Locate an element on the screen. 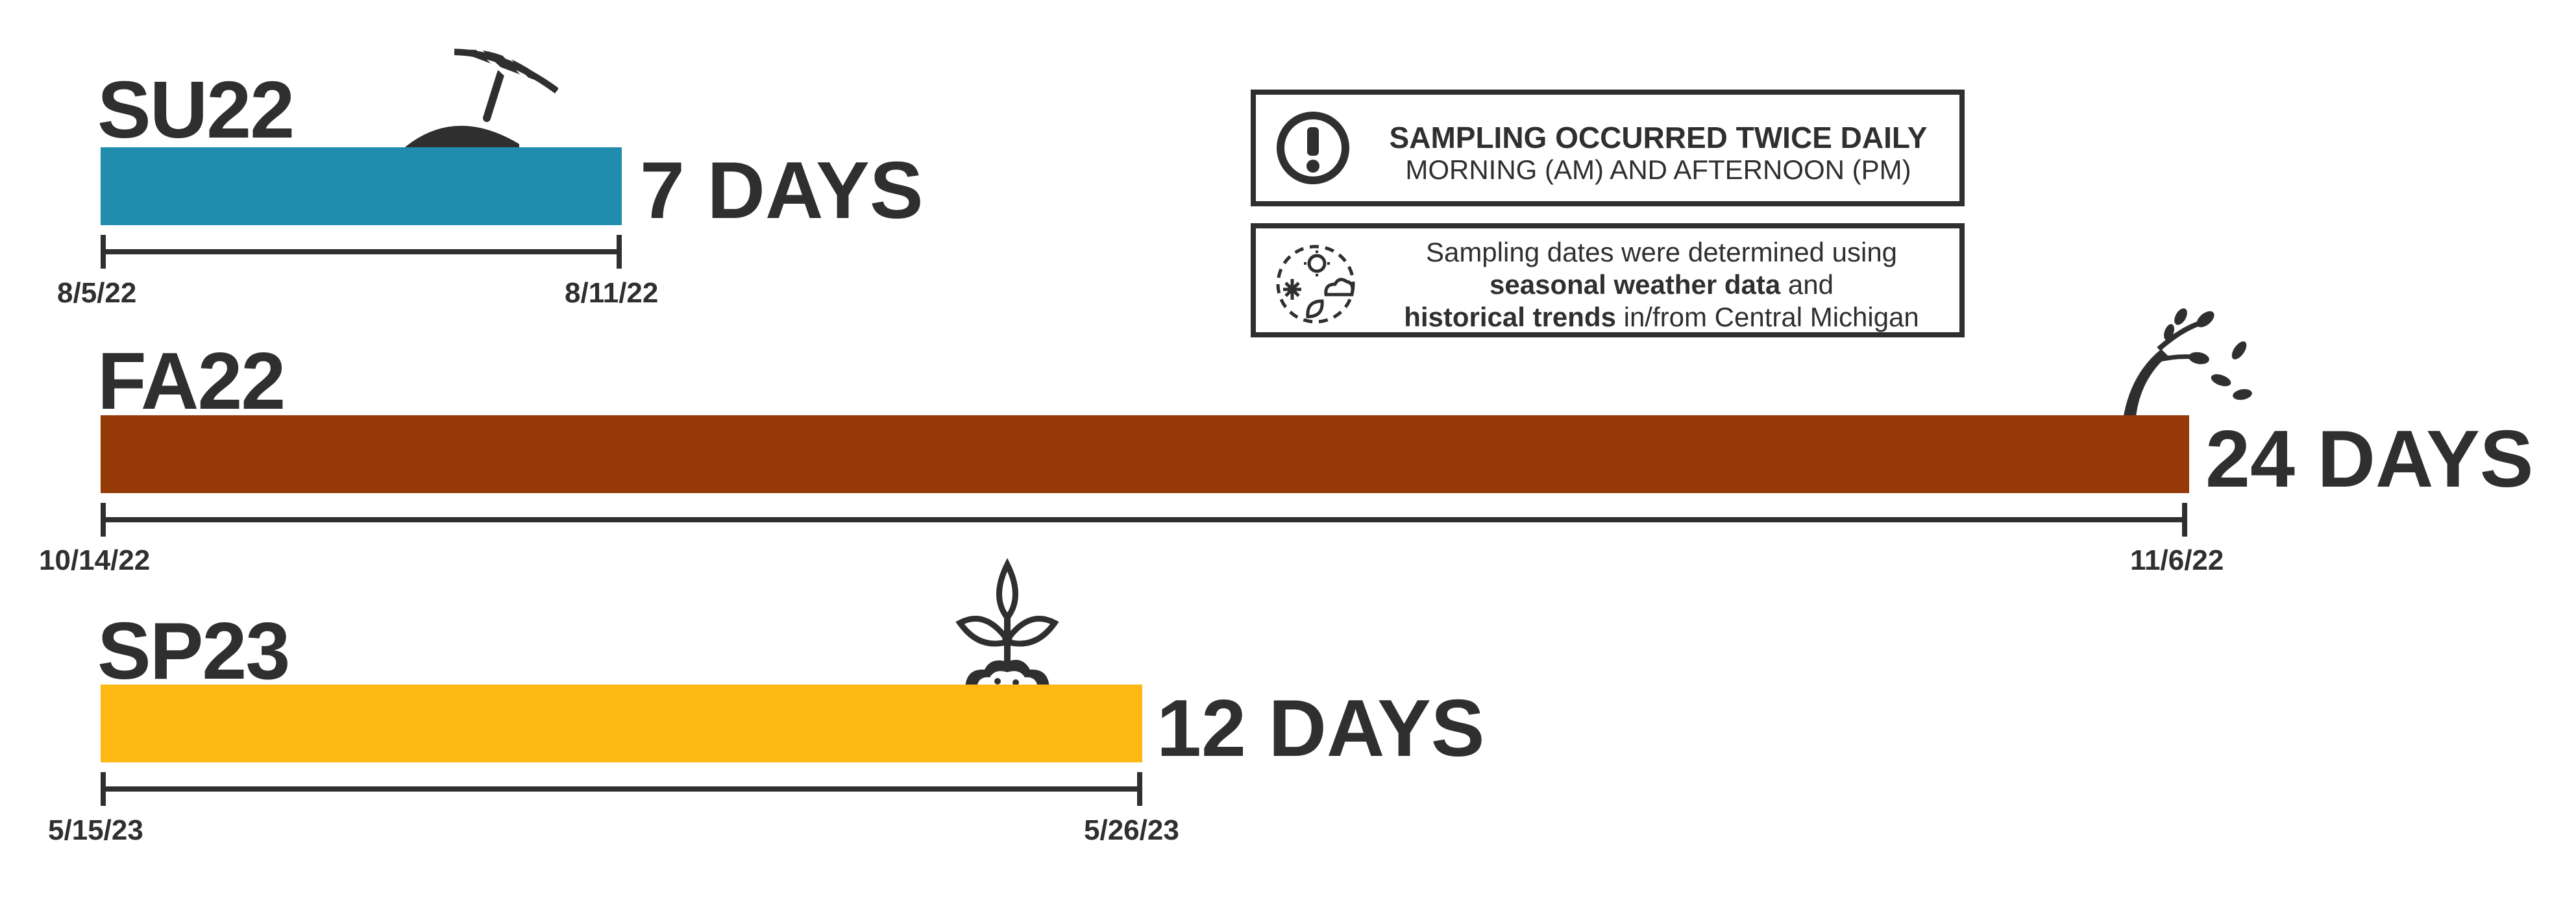 The image size is (2576, 898). start-date-fa22: 10/14/22 is located at coordinates (95, 560).